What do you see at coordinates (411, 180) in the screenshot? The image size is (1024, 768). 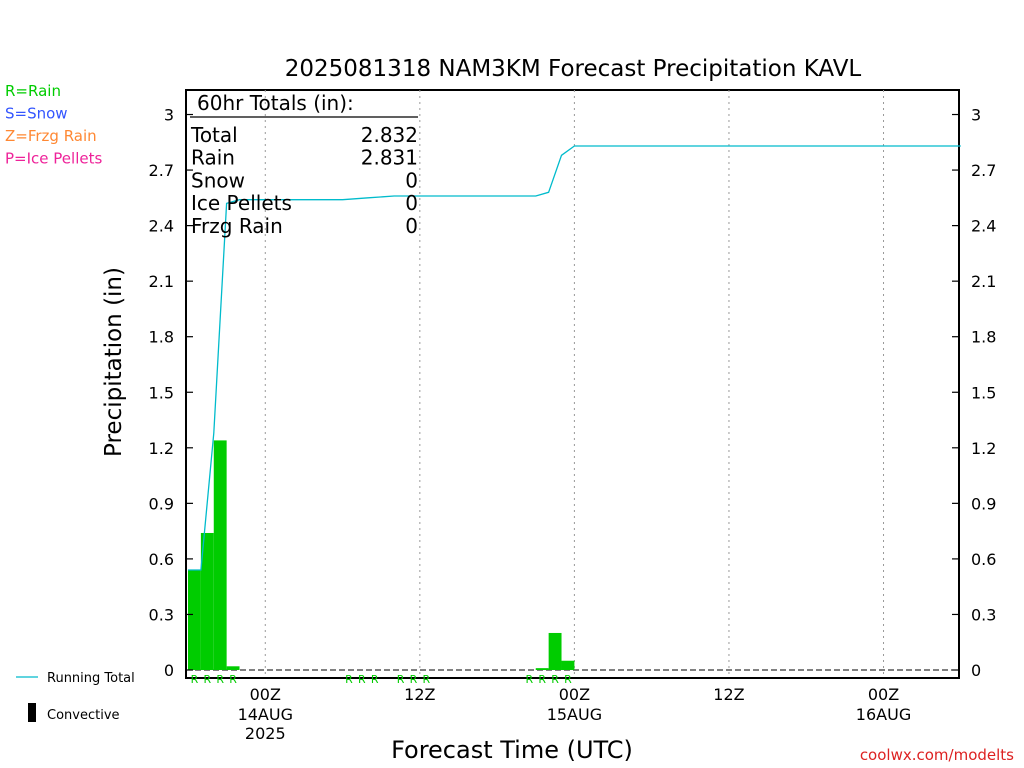 I see `totals-row-value-2: 0` at bounding box center [411, 180].